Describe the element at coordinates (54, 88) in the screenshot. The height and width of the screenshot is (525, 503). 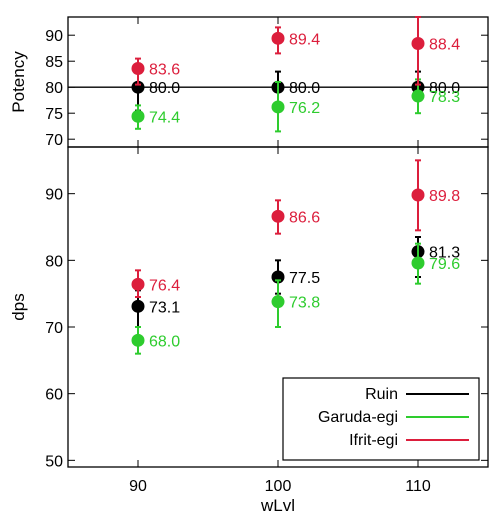
I see `top-ytick-label-80: 80` at that location.